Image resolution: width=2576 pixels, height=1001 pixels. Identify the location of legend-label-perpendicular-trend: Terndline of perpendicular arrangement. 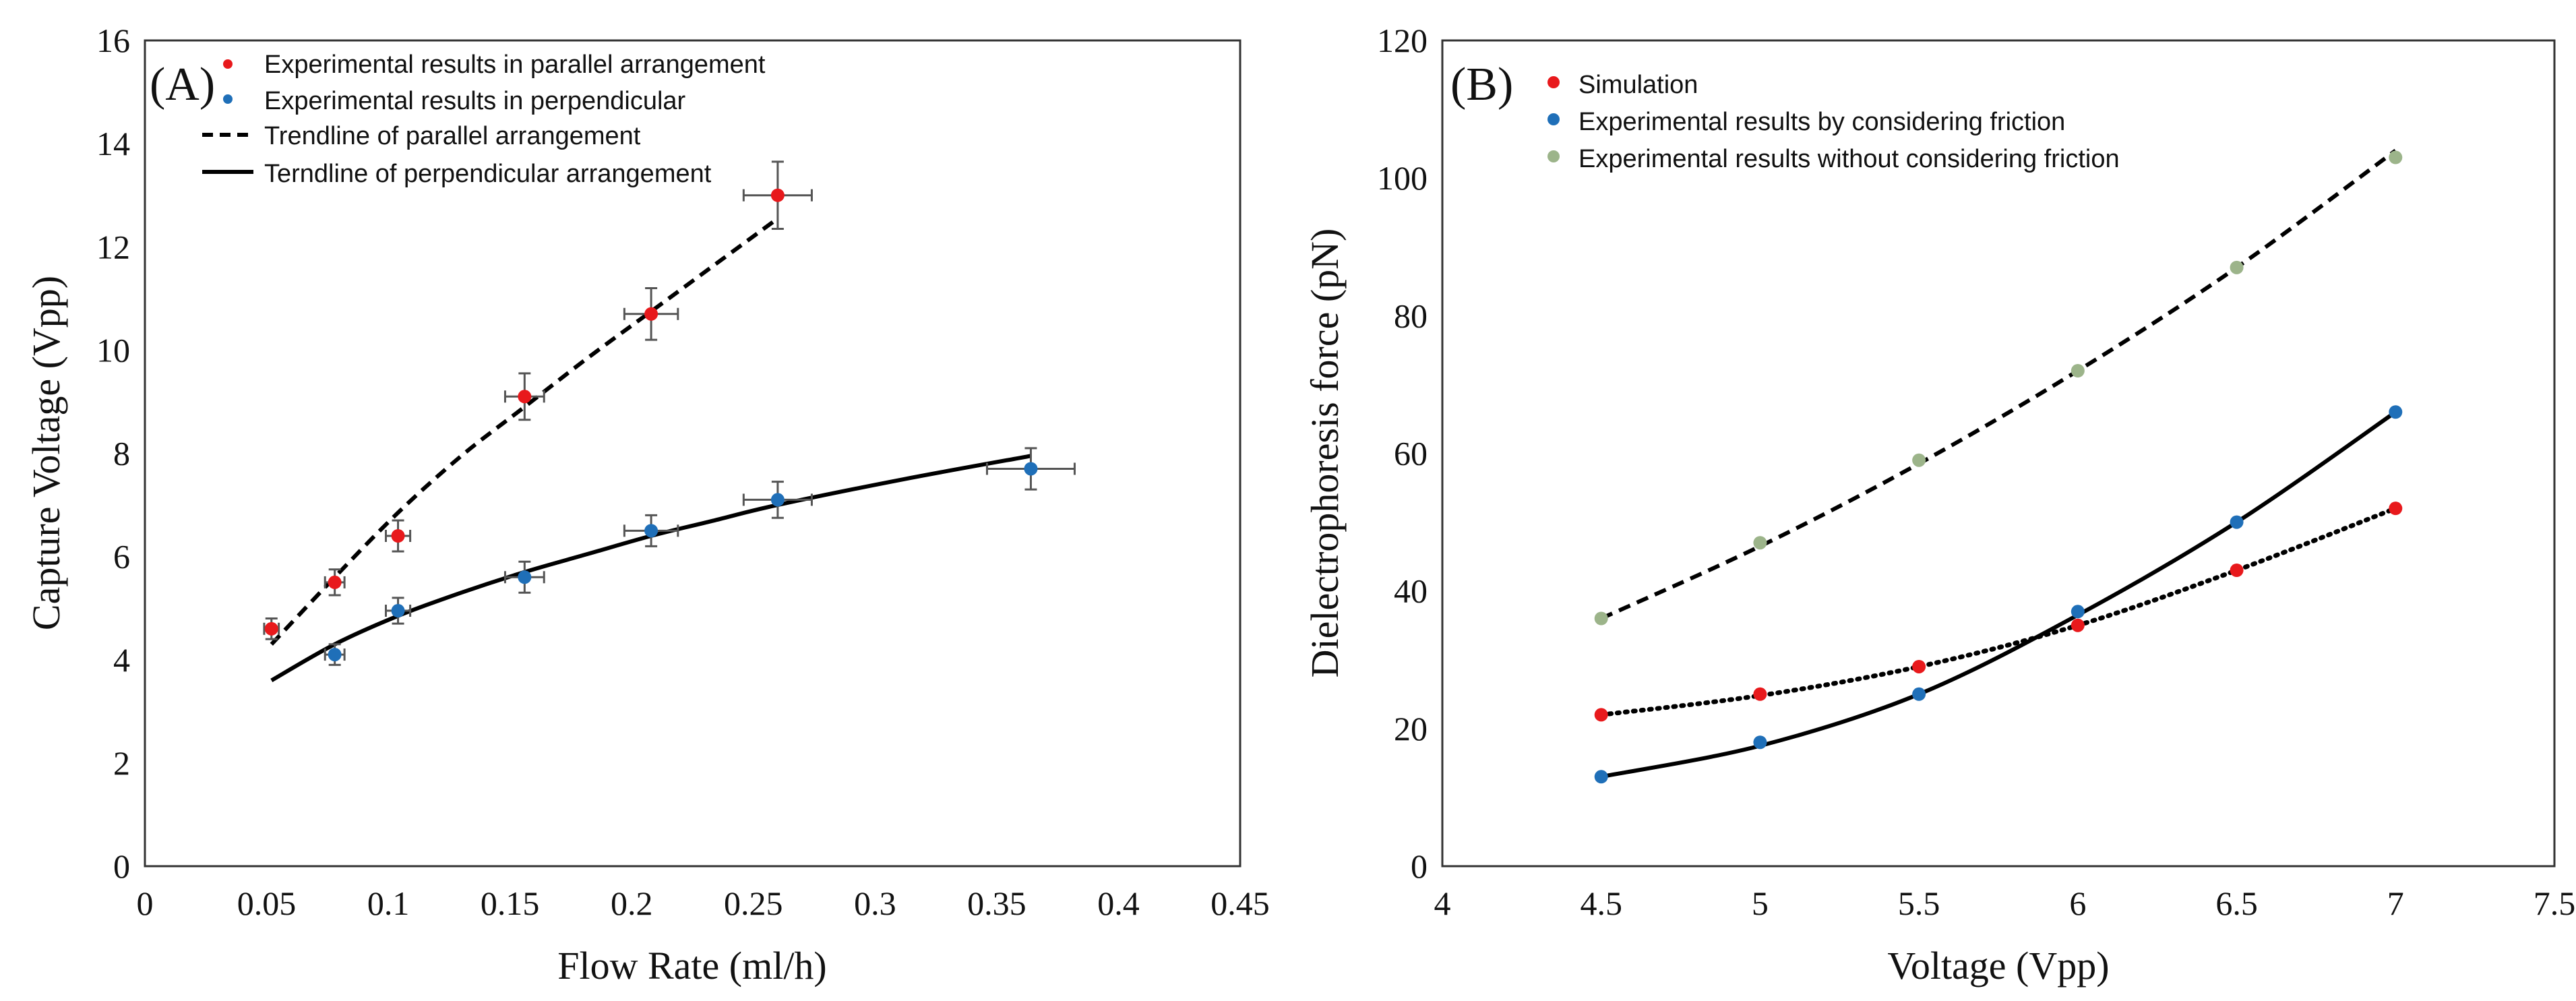
(488, 174).